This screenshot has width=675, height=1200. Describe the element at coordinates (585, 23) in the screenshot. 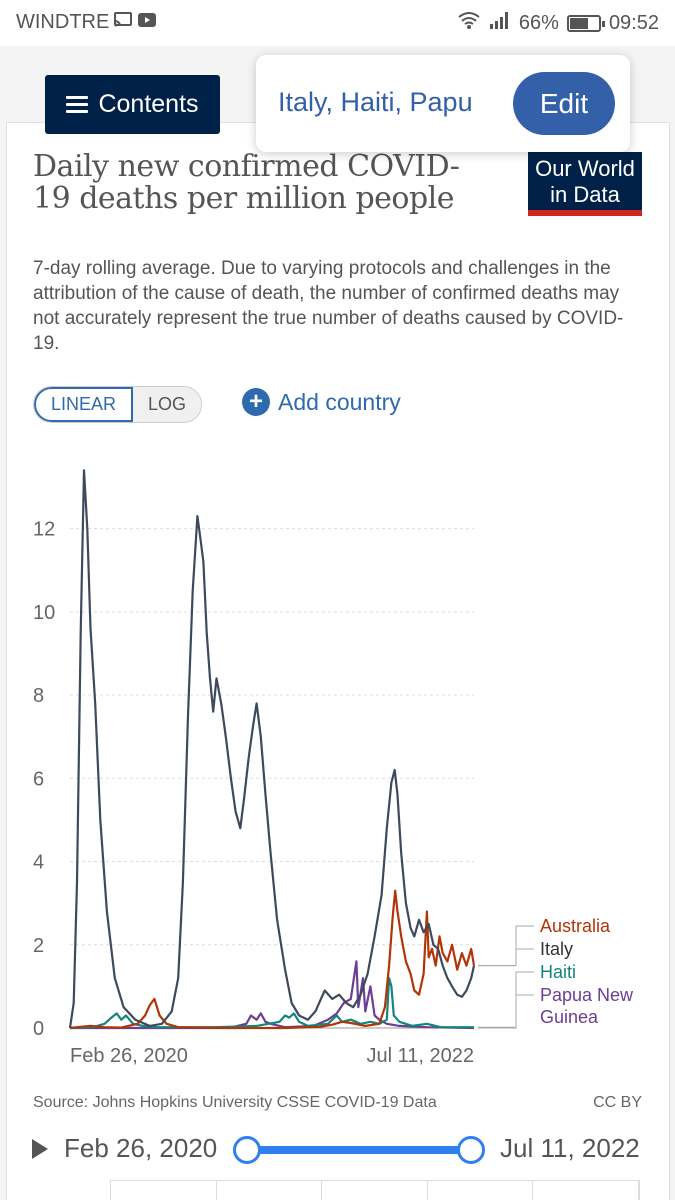

I see `battery-icon` at that location.